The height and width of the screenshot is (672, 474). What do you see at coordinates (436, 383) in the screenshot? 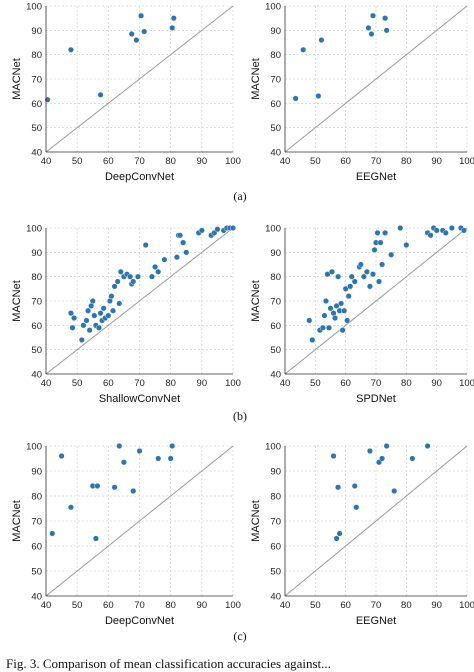
I see `x-tick-label: 90` at bounding box center [436, 383].